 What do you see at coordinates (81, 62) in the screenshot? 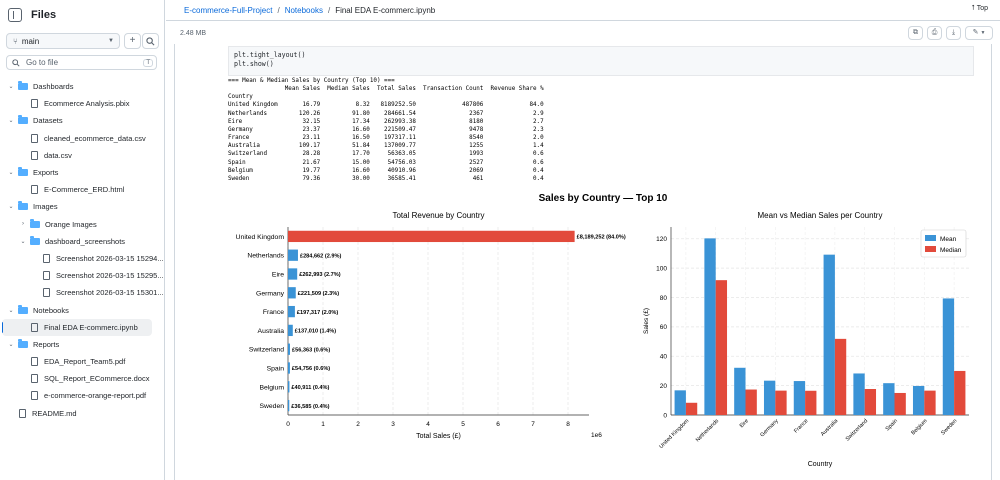
I see `go-to-file-input: Go to file T` at bounding box center [81, 62].